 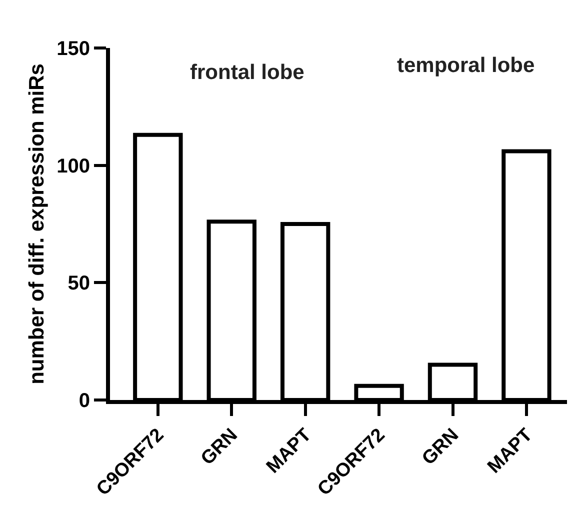 I want to click on y-axis-title: number of diff. expression miRs, so click(x=36, y=224).